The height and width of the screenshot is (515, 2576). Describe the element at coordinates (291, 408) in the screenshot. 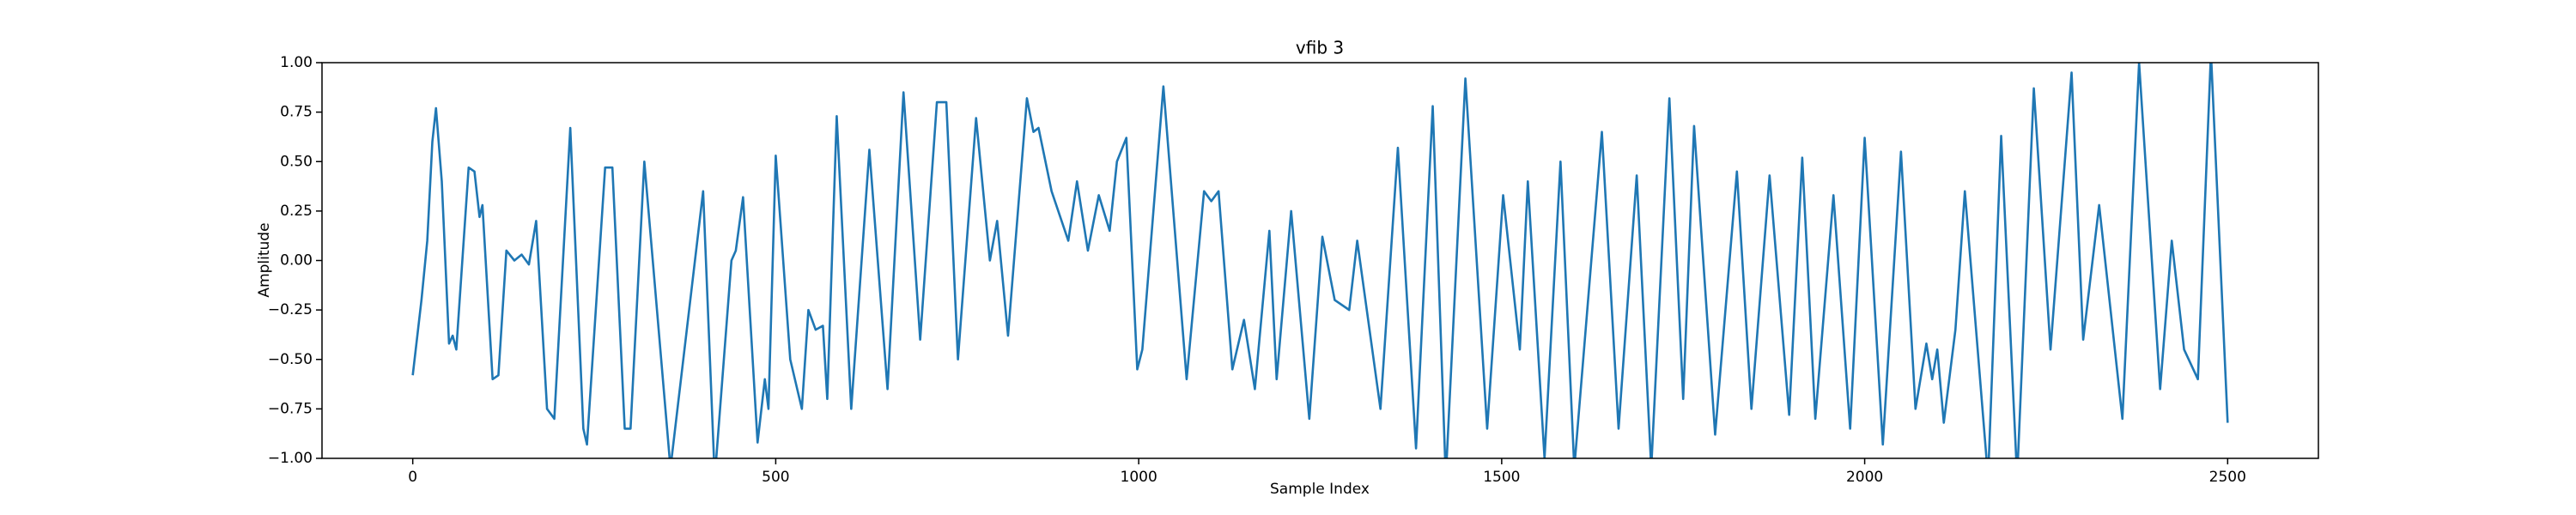

I see `y-tick-label: −0.75` at that location.